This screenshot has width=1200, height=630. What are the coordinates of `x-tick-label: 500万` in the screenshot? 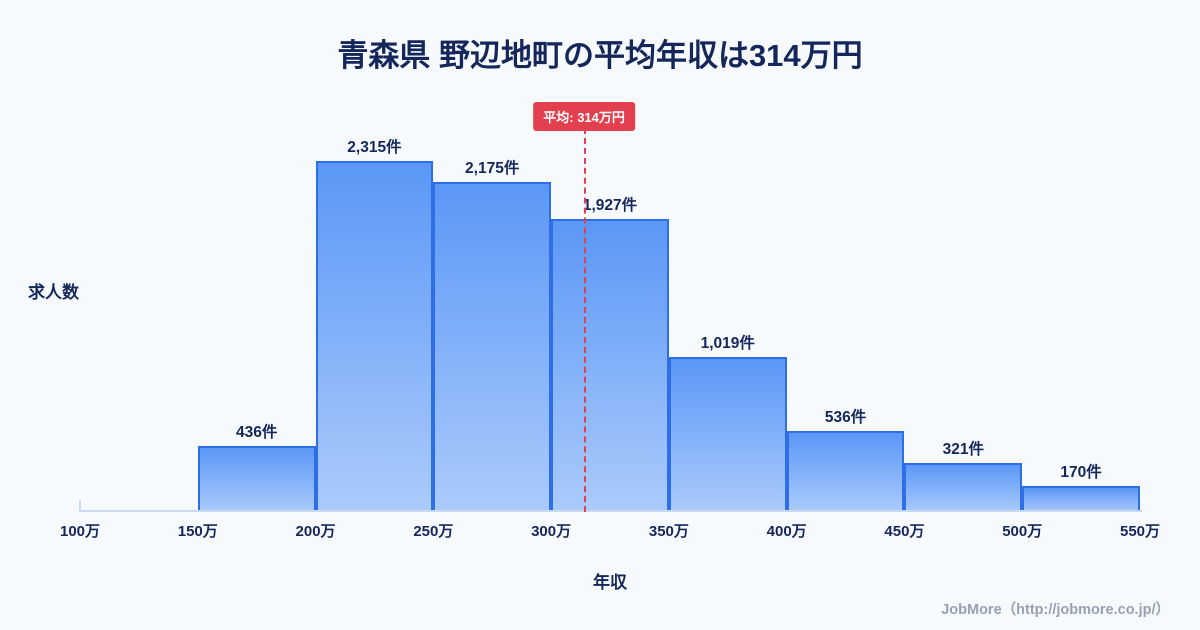 It's located at (1022, 531).